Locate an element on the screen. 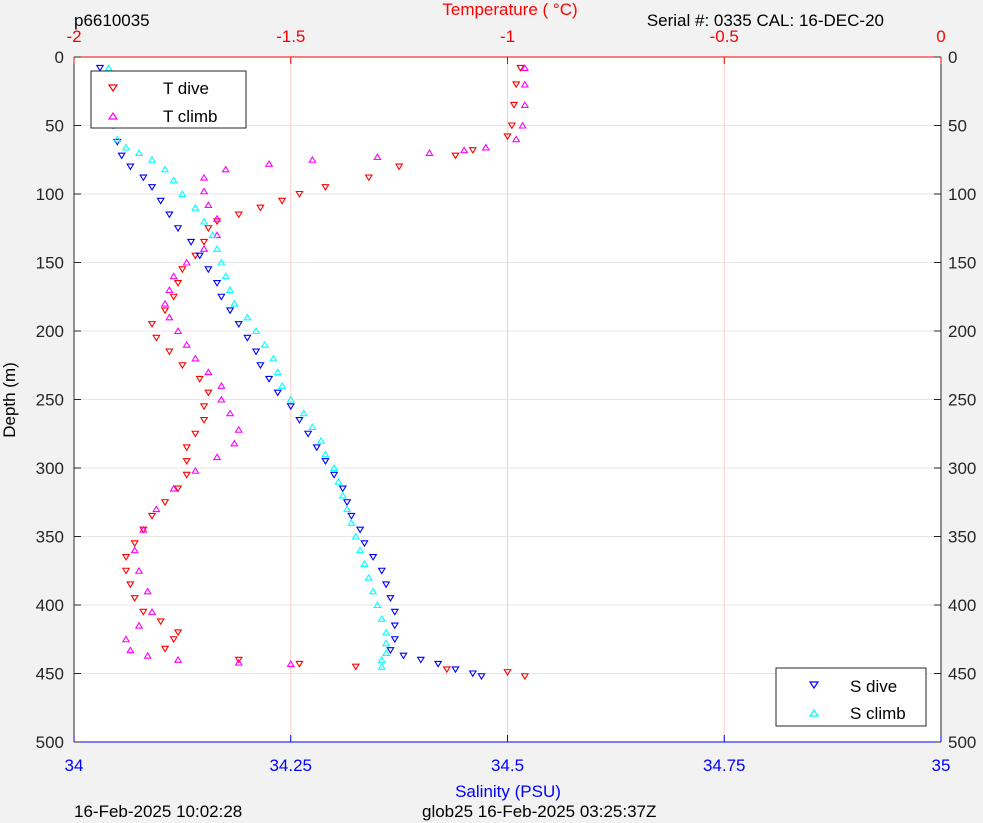 This screenshot has height=823, width=983. salinity-tick-label: 35 is located at coordinates (941, 765).